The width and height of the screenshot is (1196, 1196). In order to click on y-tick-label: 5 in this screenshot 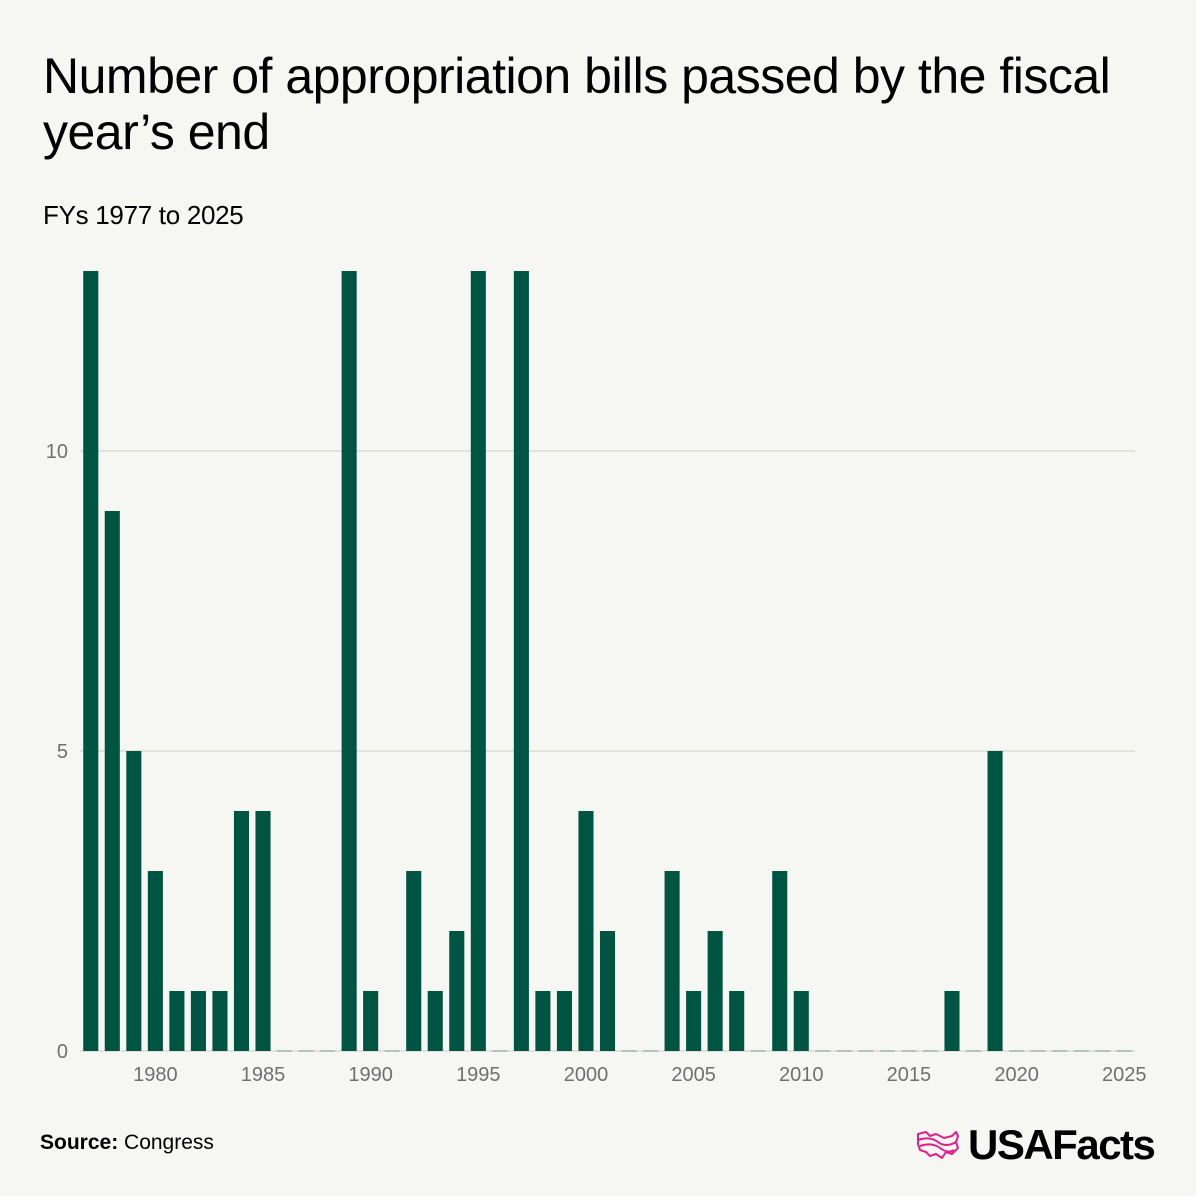, I will do `click(62, 752)`.